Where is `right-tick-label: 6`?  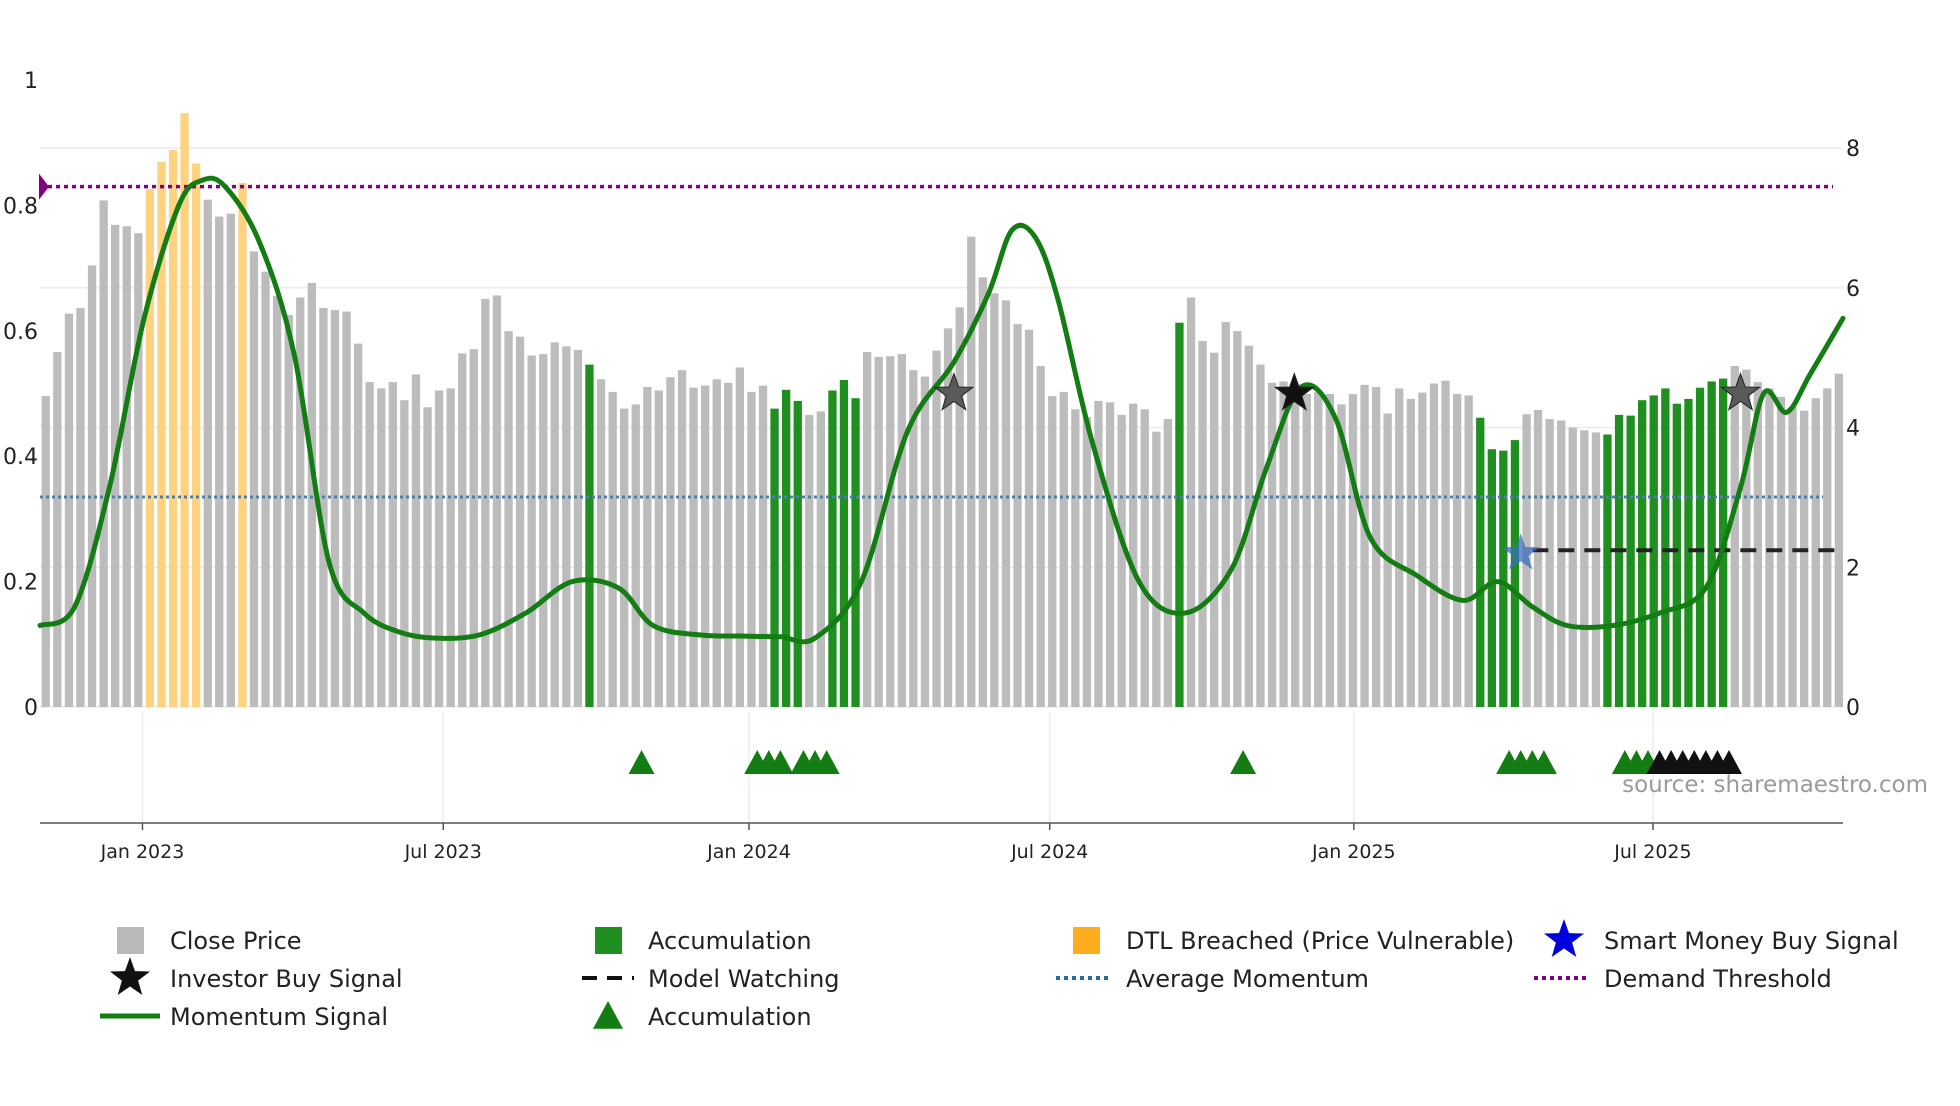 right-tick-label: 6 is located at coordinates (1853, 289).